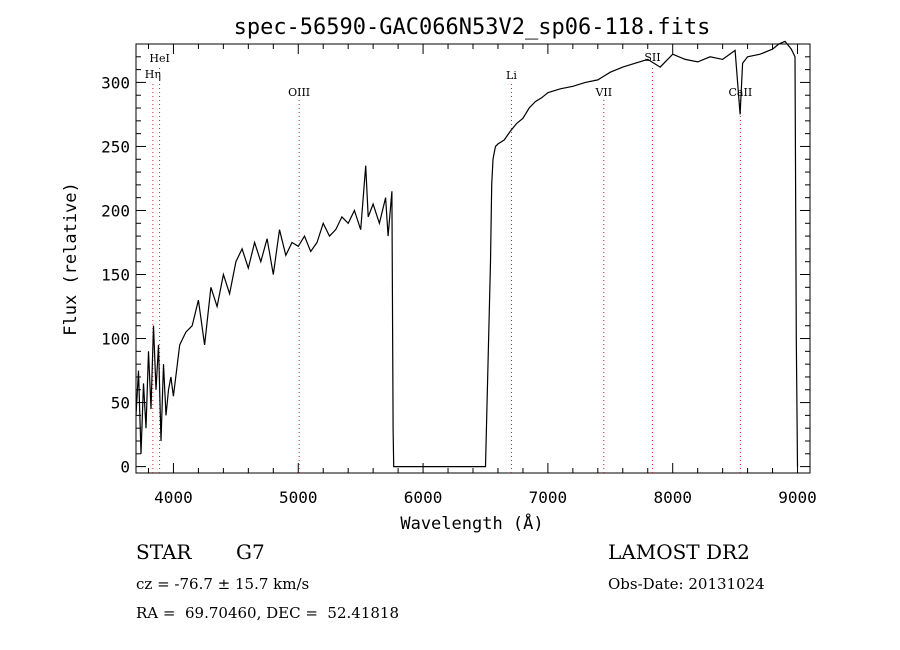 The image size is (900, 650). Describe the element at coordinates (686, 584) in the screenshot. I see `obs-date: Obs-Date: 20131024` at that location.